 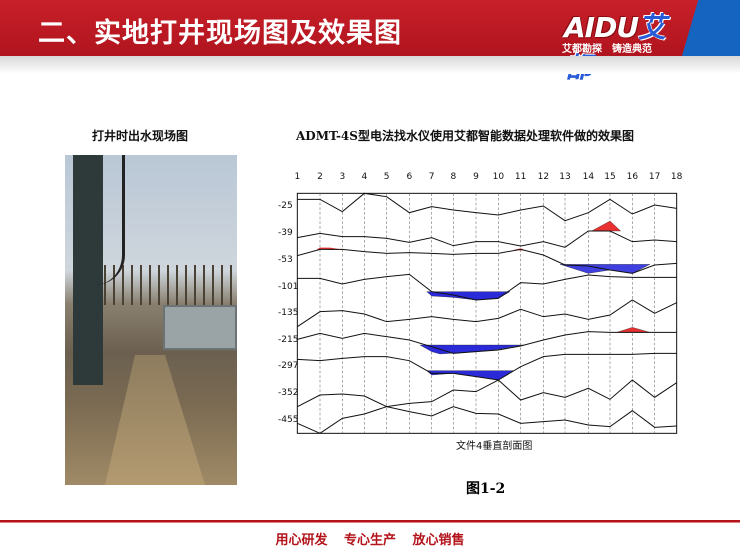 What do you see at coordinates (288, 340) in the screenshot?
I see `y-tick-label: -215` at bounding box center [288, 340].